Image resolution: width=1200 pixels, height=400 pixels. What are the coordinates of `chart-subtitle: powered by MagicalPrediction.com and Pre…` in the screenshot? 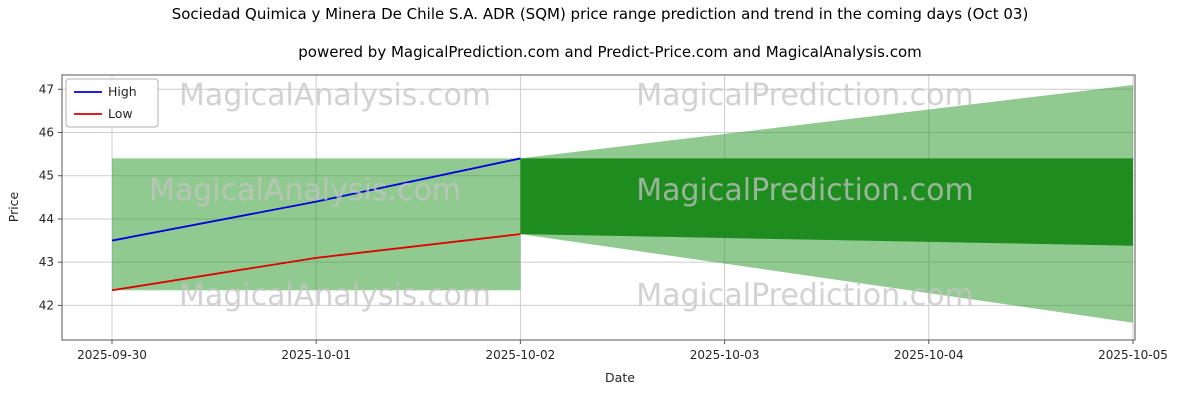 It's located at (610, 52).